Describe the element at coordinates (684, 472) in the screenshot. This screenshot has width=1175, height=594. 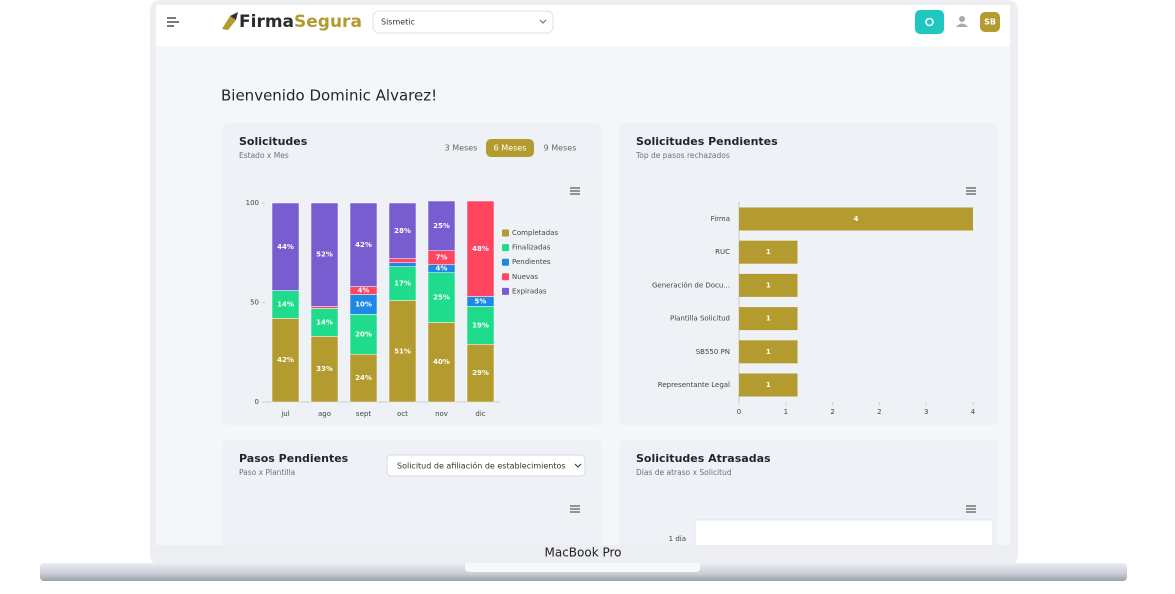
I see `card-subtitle: Días de atraso x Solicitud` at that location.